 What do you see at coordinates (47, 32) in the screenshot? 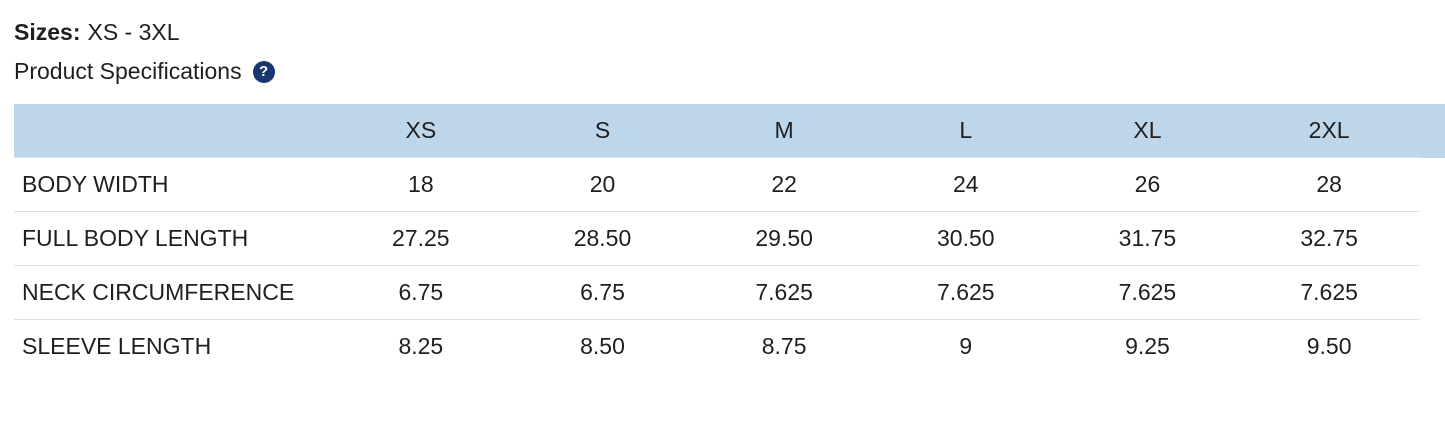
I see `sizes-label: Sizes:` at bounding box center [47, 32].